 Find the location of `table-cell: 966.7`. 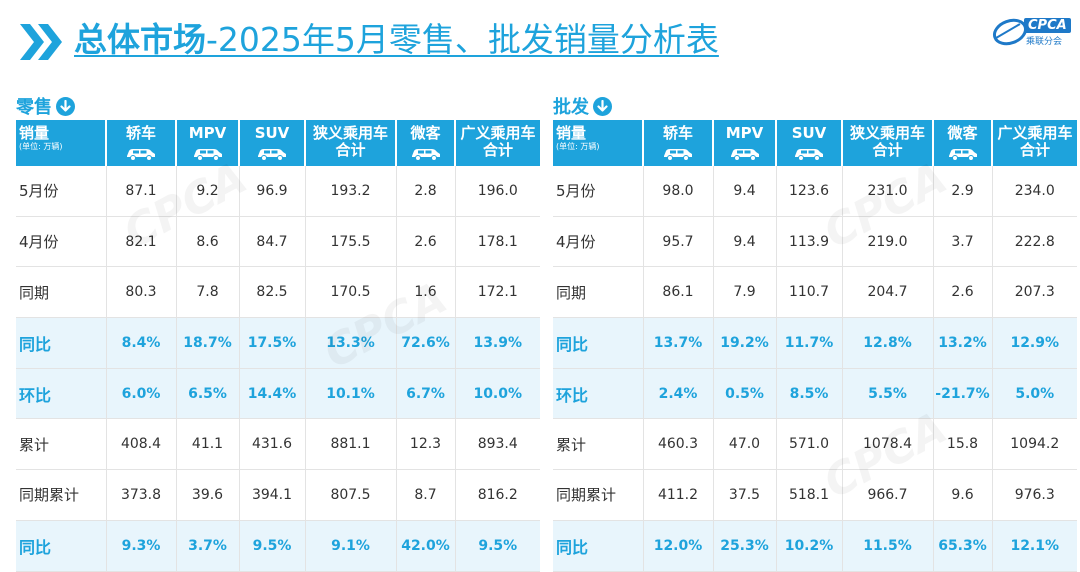

table-cell: 966.7 is located at coordinates (888, 495).